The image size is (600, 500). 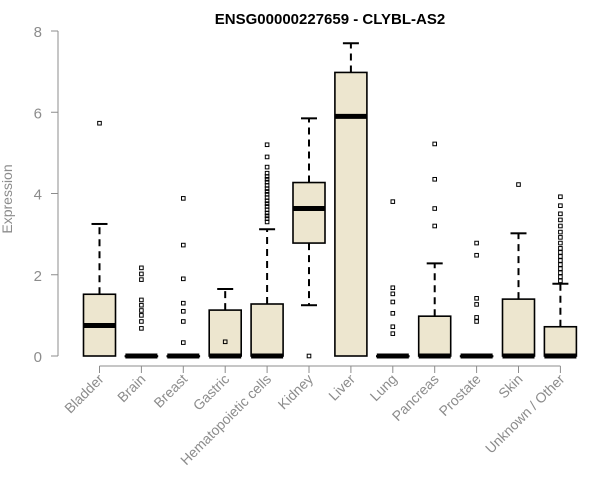 I want to click on x-tick-label: Pancreas, so click(x=415, y=397).